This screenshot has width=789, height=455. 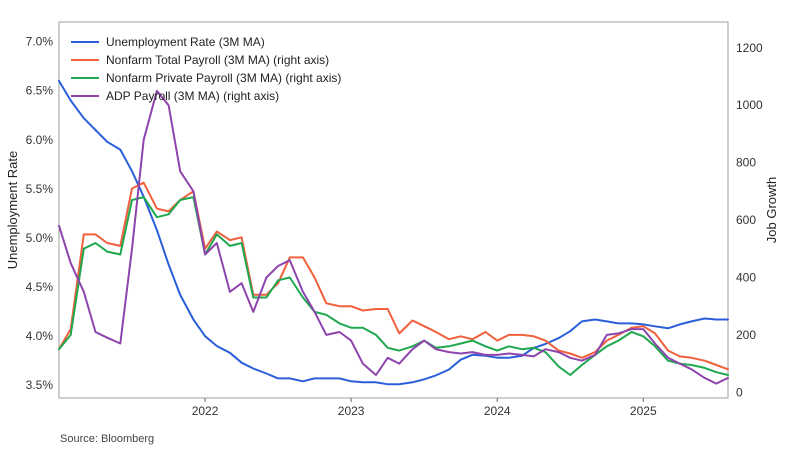 I want to click on y-axis-right-title: Job Growth, so click(x=771, y=210).